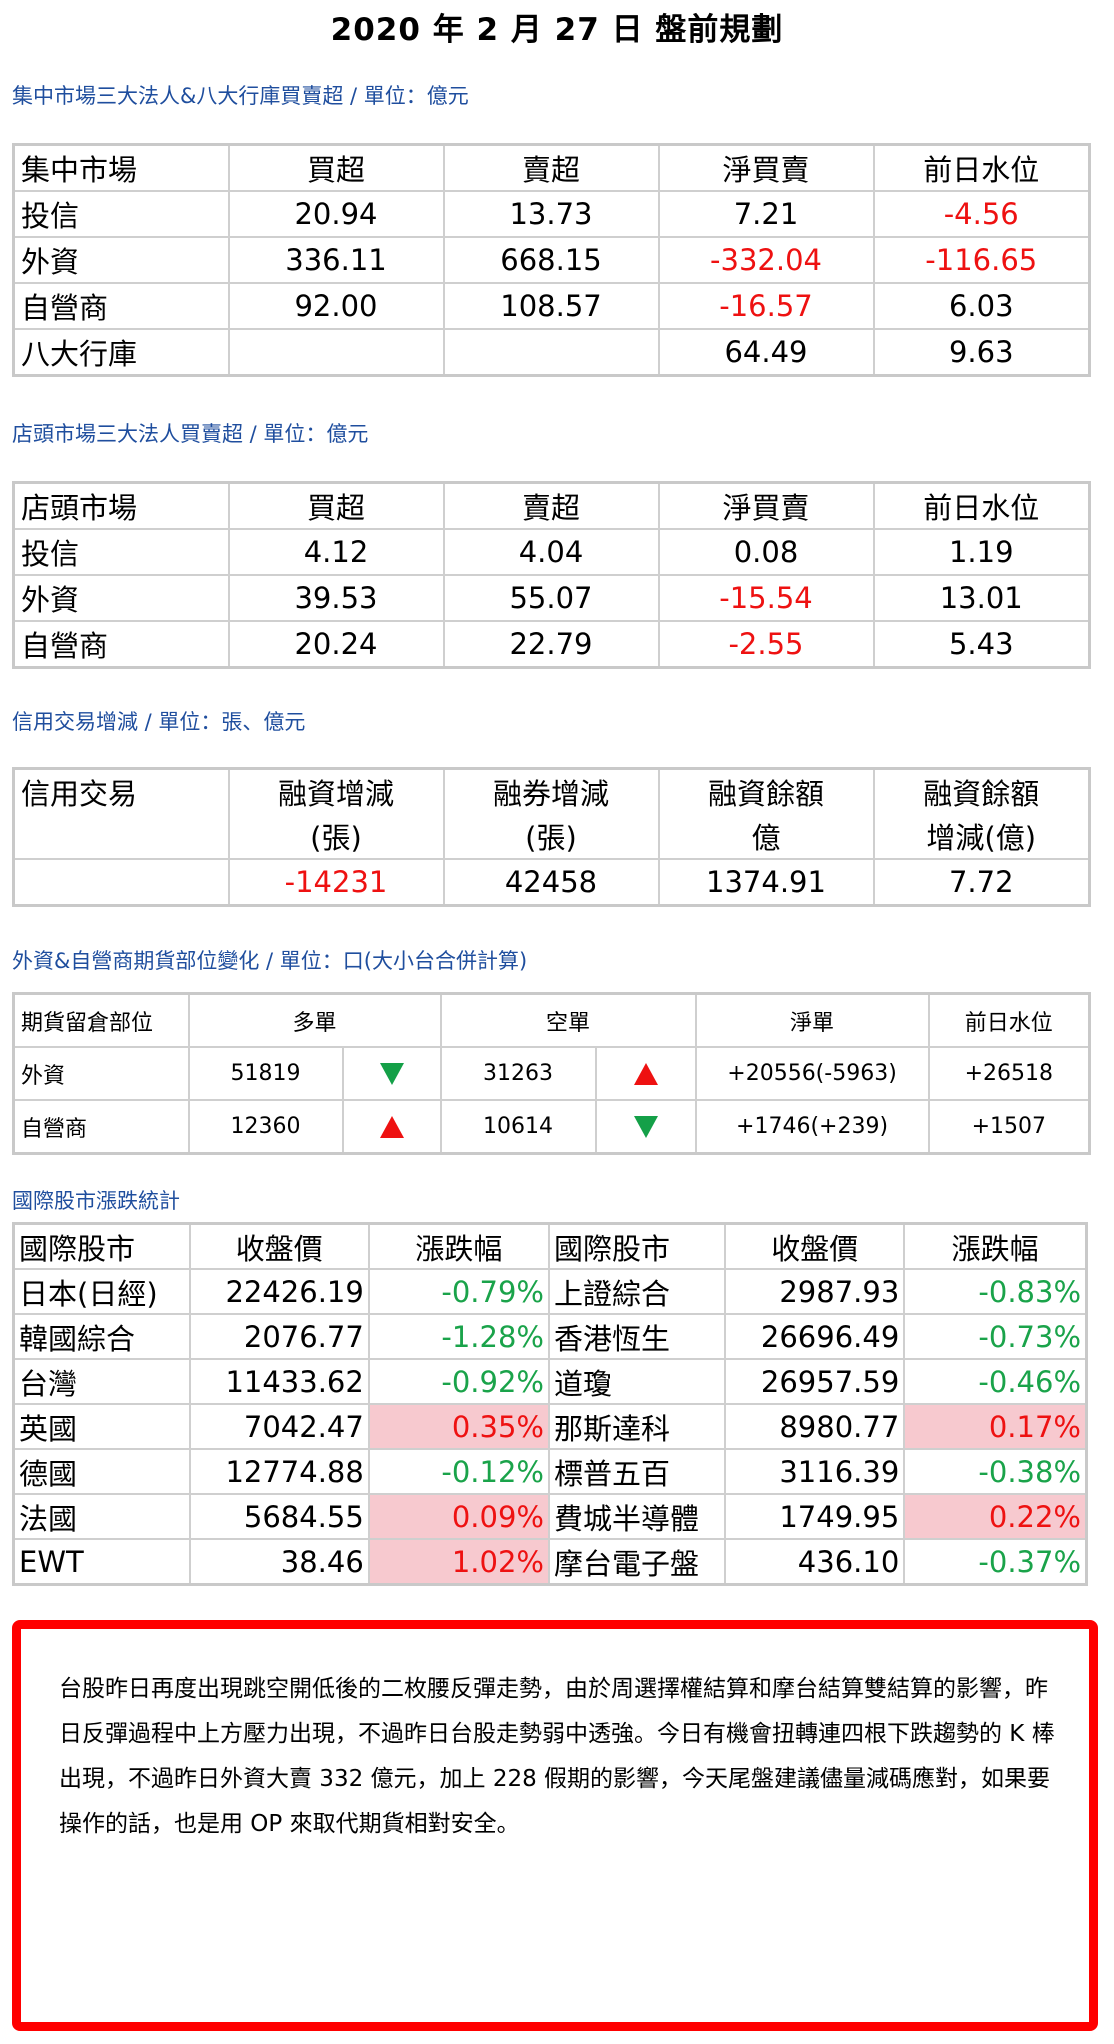  I want to click on row-label, so click(121, 882).